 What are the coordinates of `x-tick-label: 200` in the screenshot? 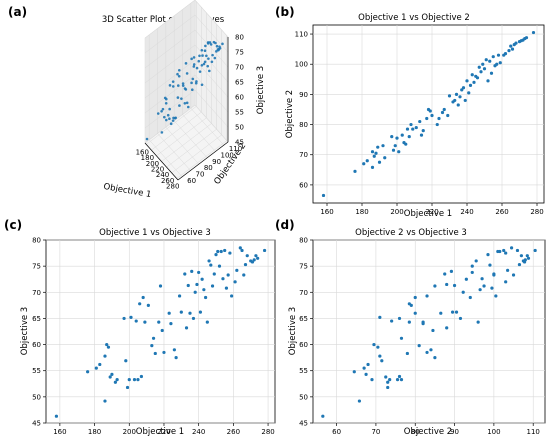 It's located at (152, 164).